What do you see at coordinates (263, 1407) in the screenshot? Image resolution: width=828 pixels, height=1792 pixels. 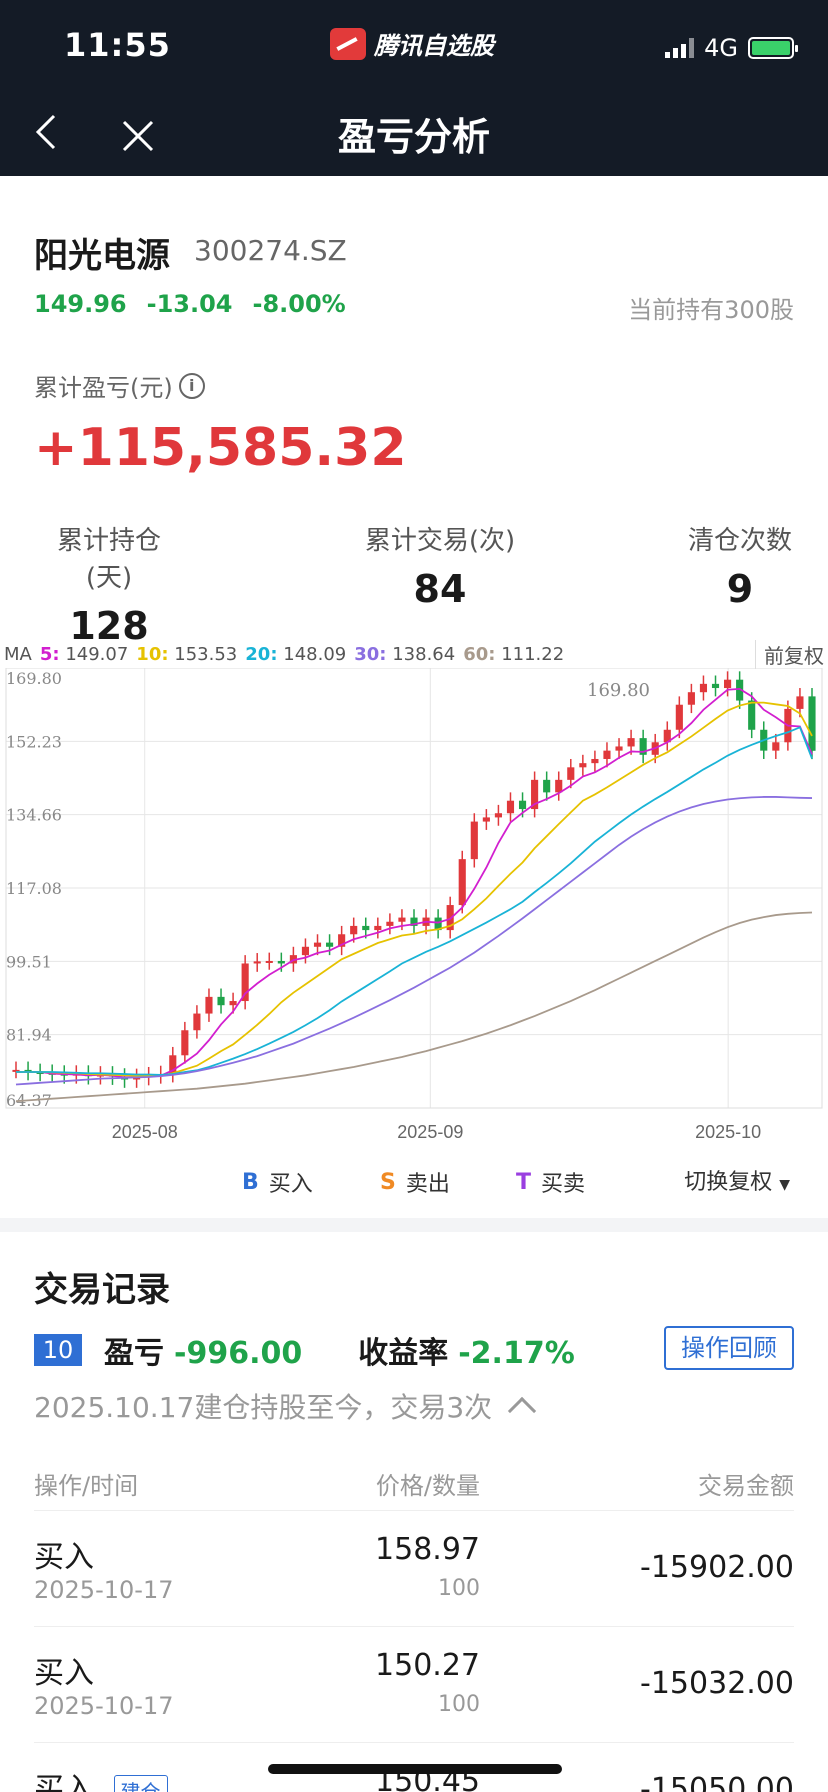 I see `position-since-text: 2025.10.17建仓持股至今，交易3次` at bounding box center [263, 1407].